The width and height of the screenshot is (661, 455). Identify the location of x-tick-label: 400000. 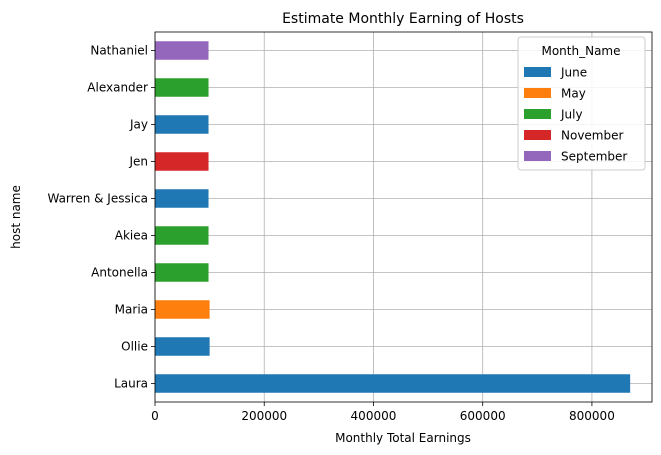
(374, 416).